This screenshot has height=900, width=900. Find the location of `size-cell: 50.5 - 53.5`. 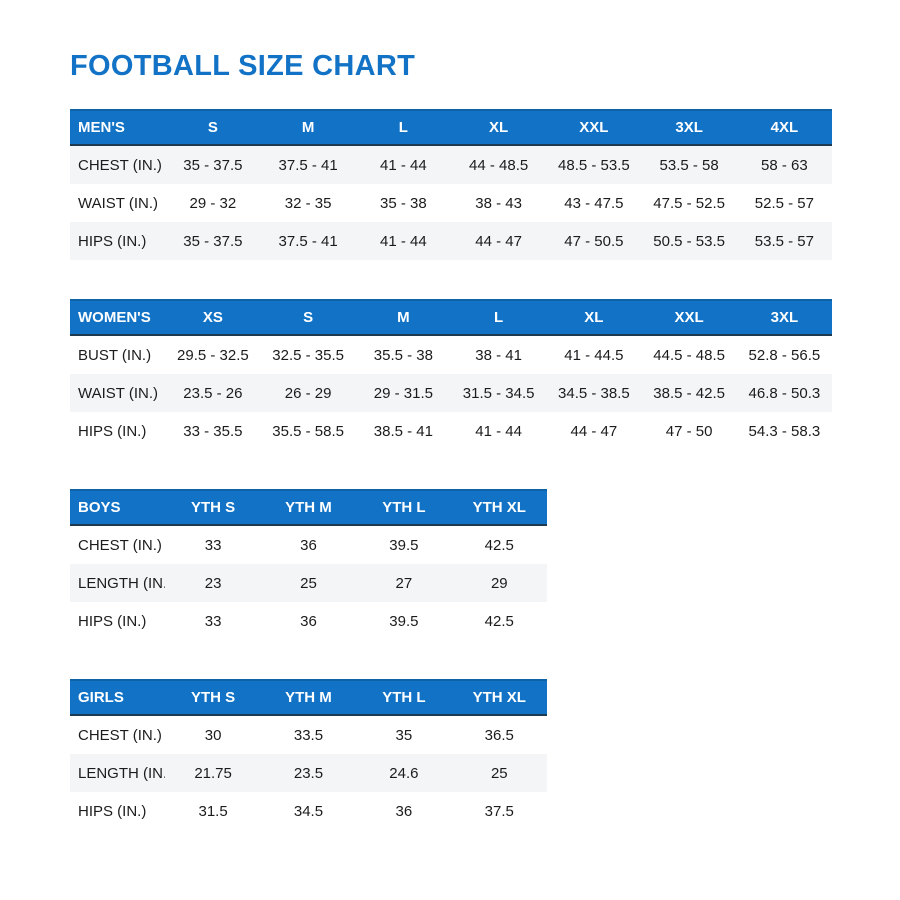

size-cell: 50.5 - 53.5 is located at coordinates (689, 241).